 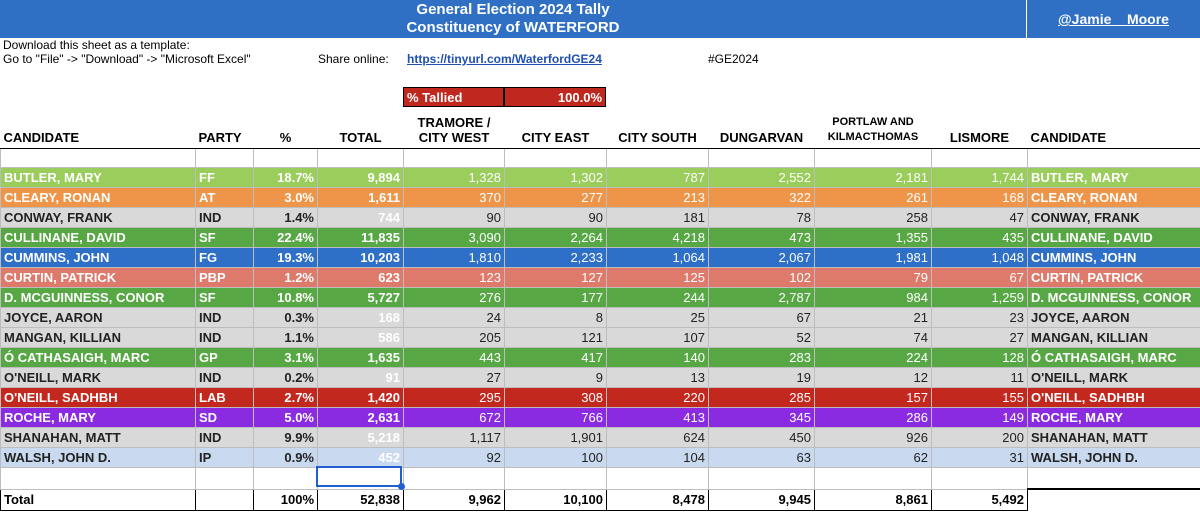 I want to click on cell-total: 452, so click(x=360, y=457).